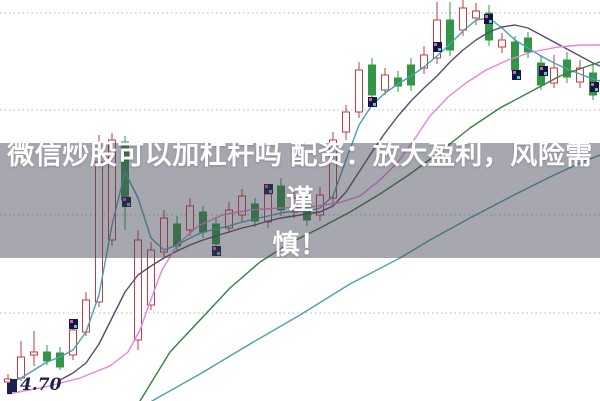 The image size is (600, 401). Describe the element at coordinates (41, 385) in the screenshot. I see `price-label-value: 4.70` at that location.